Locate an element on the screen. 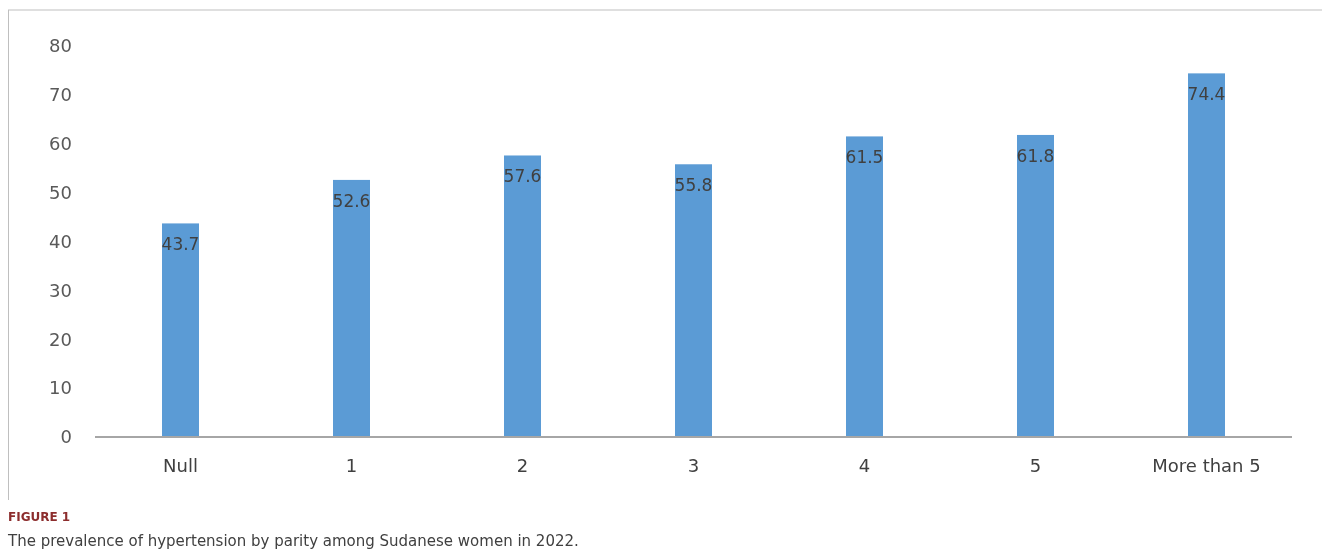 The width and height of the screenshot is (1322, 556). text: The prevalence of hypertension by parity among Sudanese women in 2022. is located at coordinates (293, 541).